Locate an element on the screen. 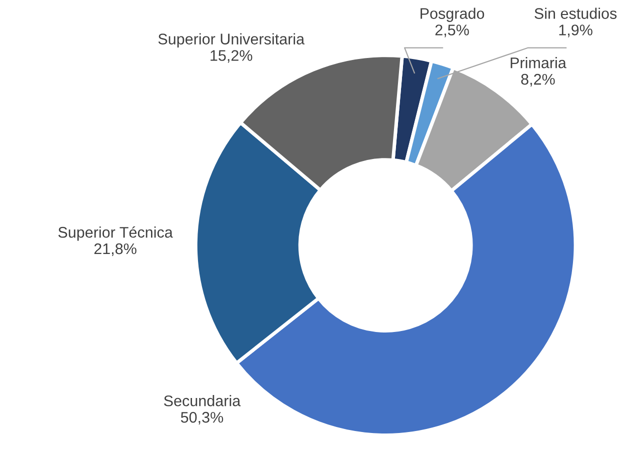 The image size is (642, 464). data-label: 15,2% is located at coordinates (231, 56).